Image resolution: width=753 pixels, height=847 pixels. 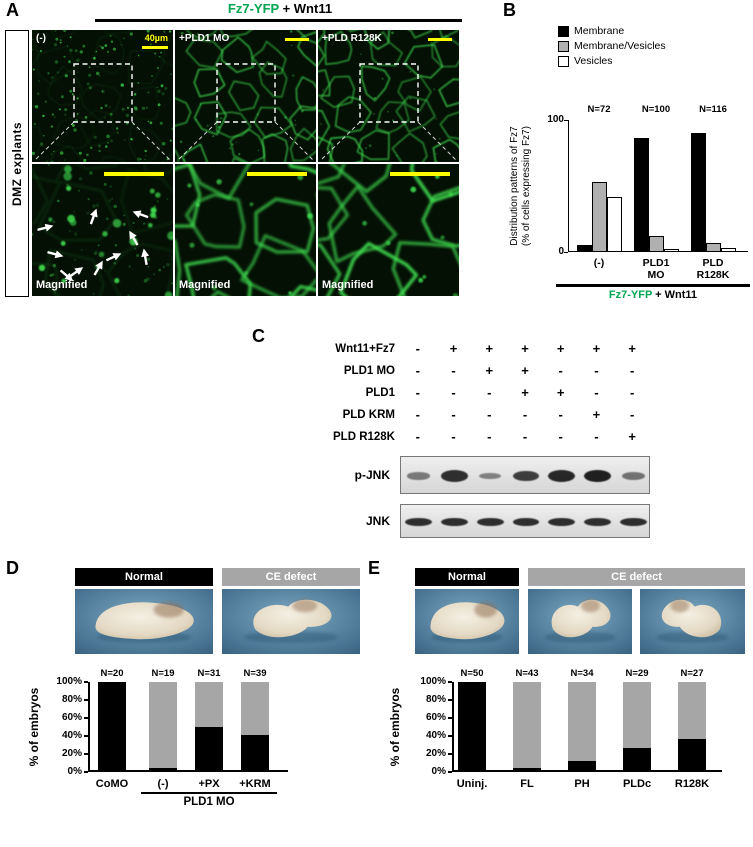 What do you see at coordinates (599, 263) in the screenshot?
I see `chart-b-category-label: (-)` at bounding box center [599, 263].